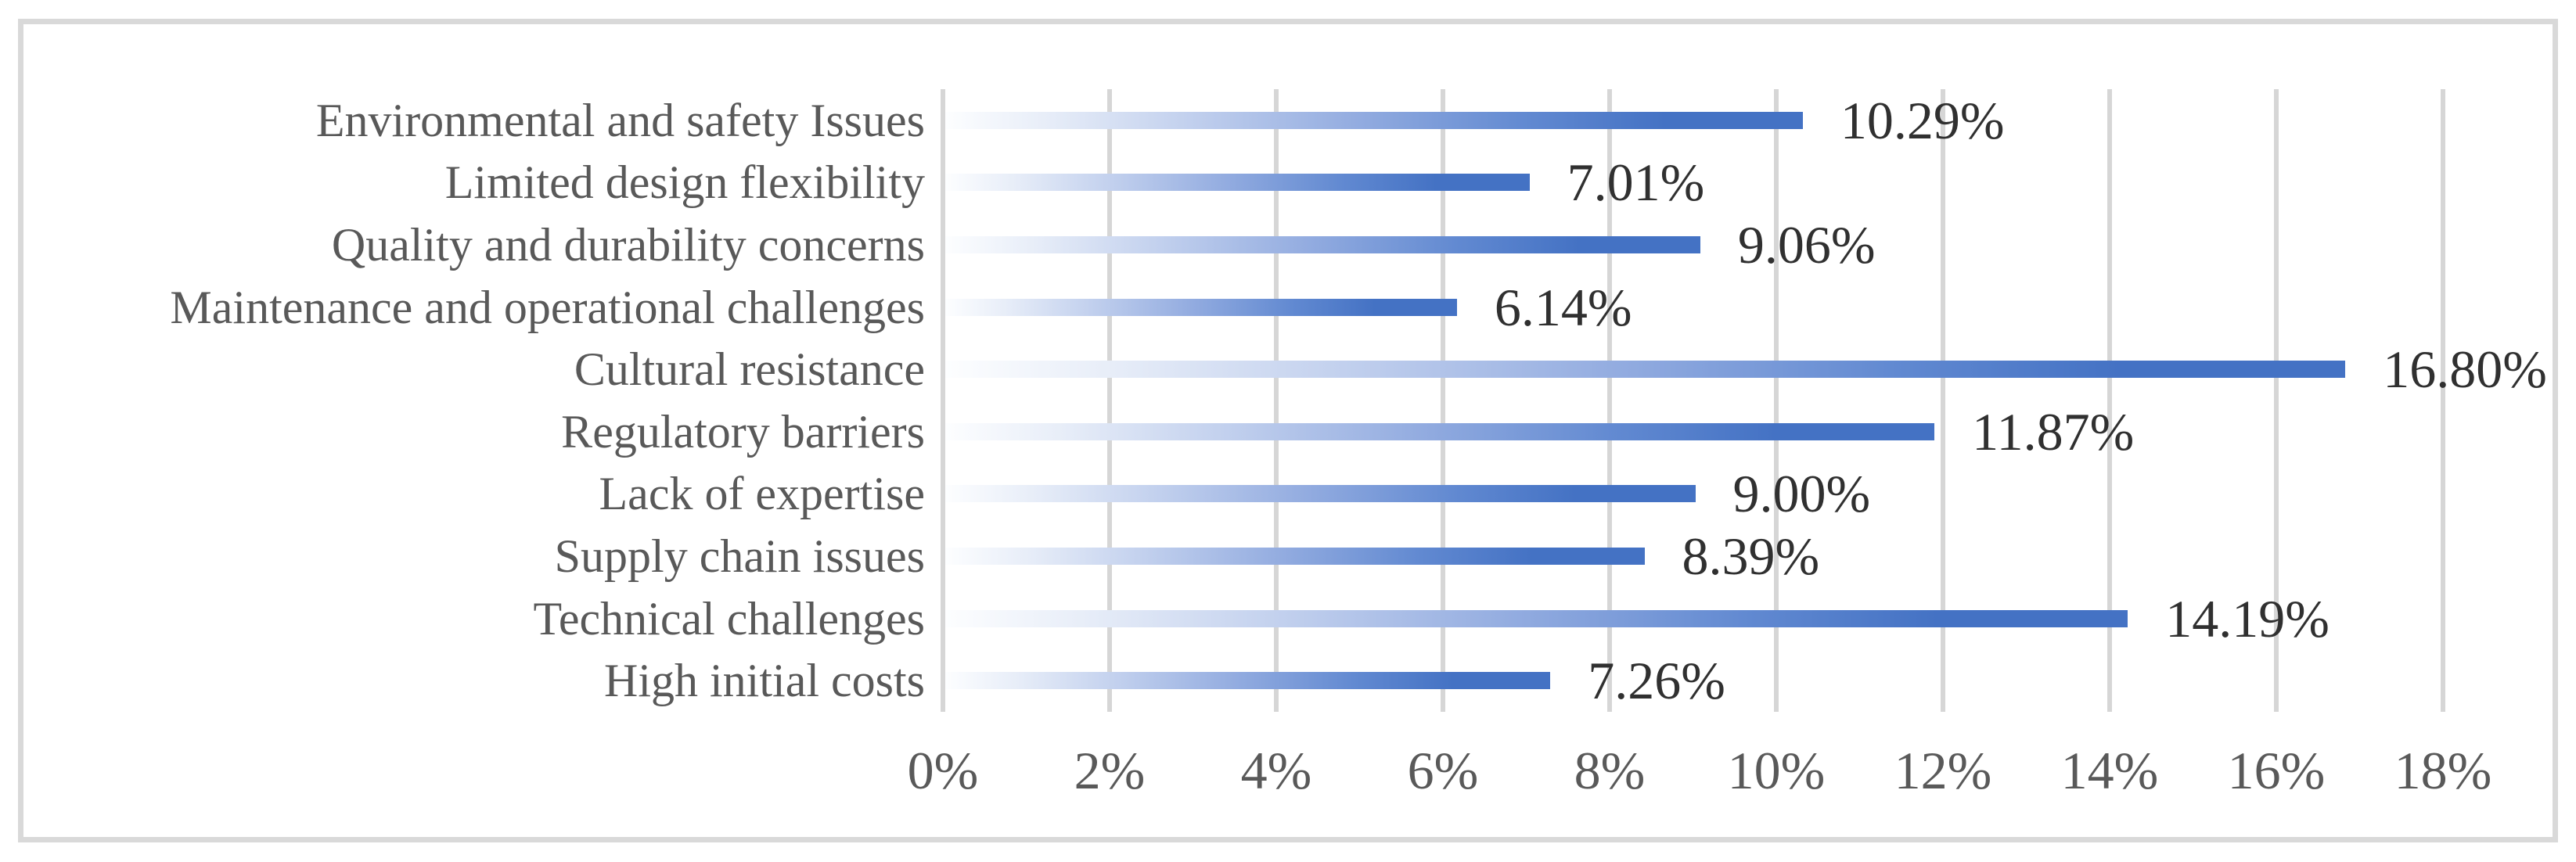 Image resolution: width=2576 pixels, height=862 pixels. What do you see at coordinates (1610, 770) in the screenshot?
I see `x-axis-tick-label: 8%` at bounding box center [1610, 770].